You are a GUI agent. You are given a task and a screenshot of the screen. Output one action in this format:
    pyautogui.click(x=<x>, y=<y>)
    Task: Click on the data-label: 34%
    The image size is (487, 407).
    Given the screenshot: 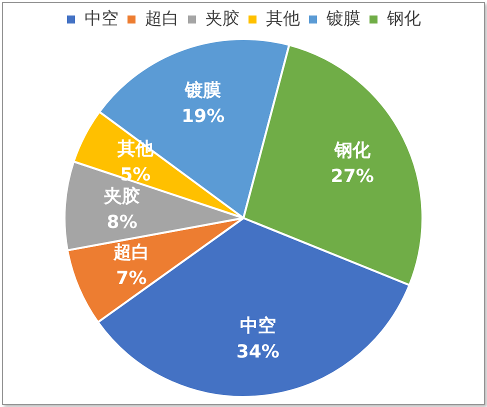 What is the action you would take?
    pyautogui.click(x=258, y=352)
    